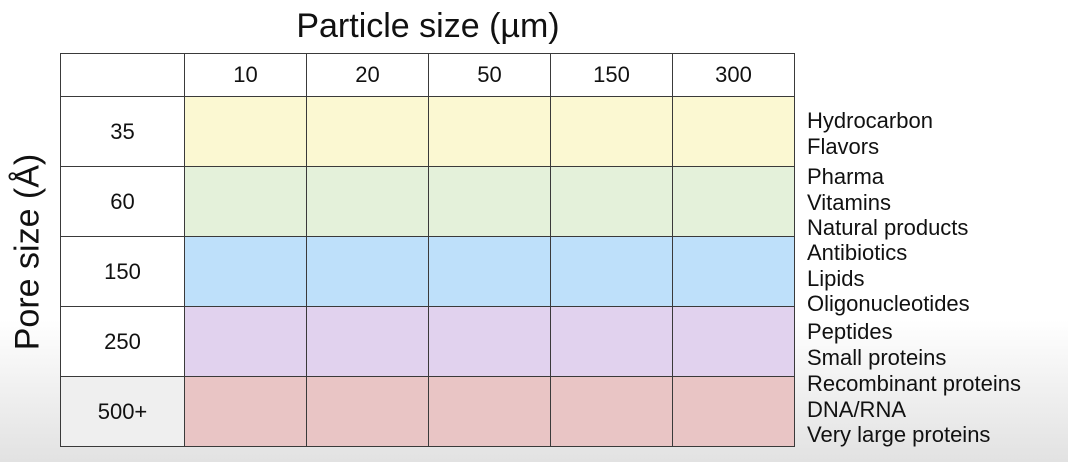 The height and width of the screenshot is (462, 1068). Describe the element at coordinates (27, 252) in the screenshot. I see `pore-size-axis-label: Pore size (Å)` at that location.